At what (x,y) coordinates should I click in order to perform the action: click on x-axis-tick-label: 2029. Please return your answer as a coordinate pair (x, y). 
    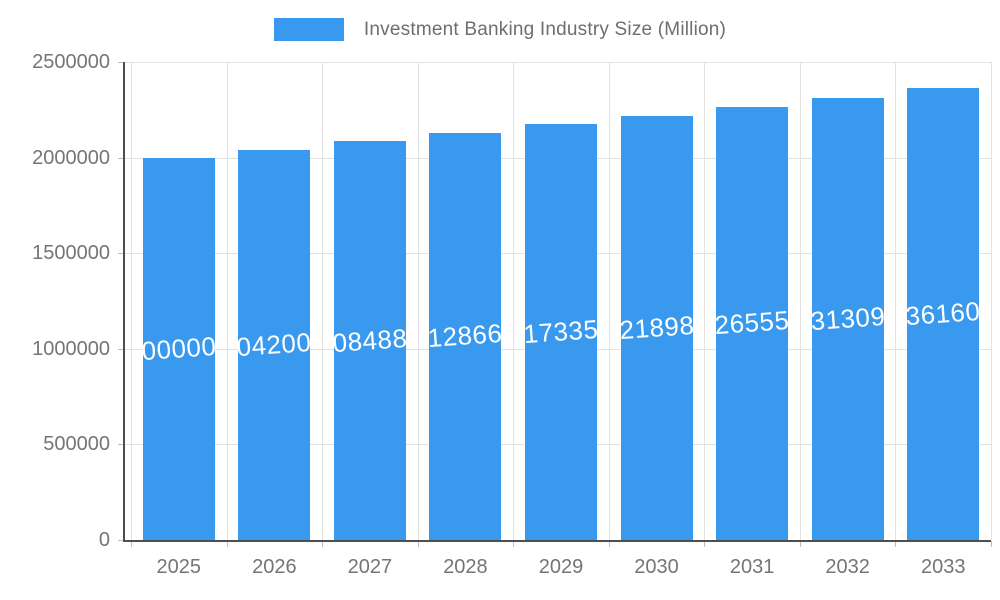
    Looking at the image, I should click on (561, 567).